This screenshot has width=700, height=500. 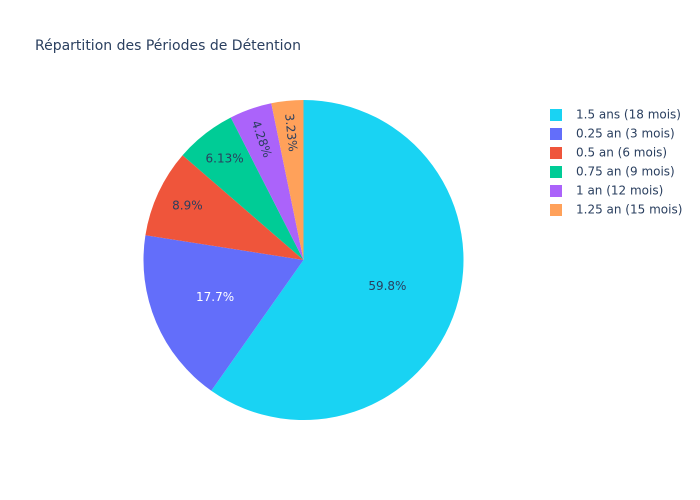 I want to click on pie-slice-0-5-an-6-mois, so click(x=224, y=207).